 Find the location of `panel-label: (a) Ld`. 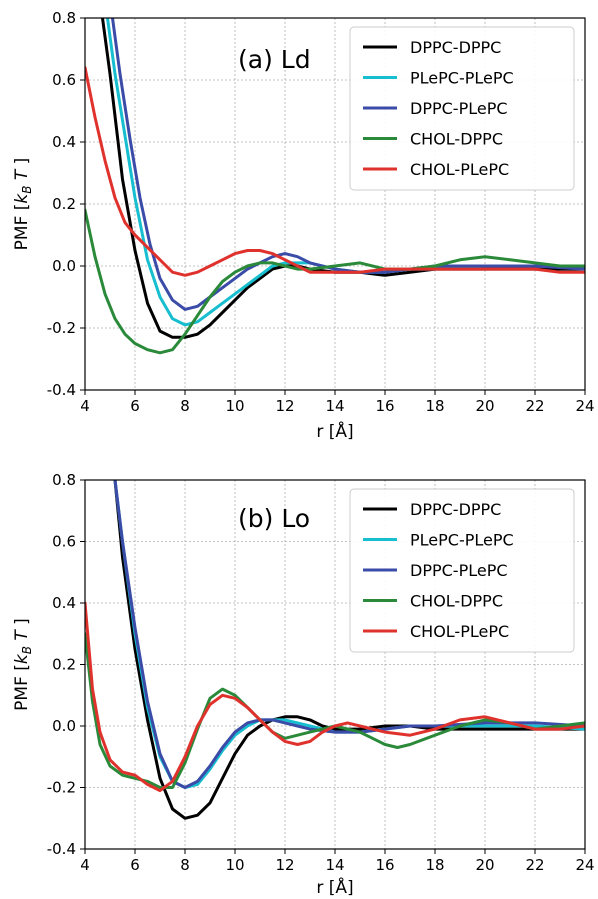

panel-label: (a) Ld is located at coordinates (274, 59).